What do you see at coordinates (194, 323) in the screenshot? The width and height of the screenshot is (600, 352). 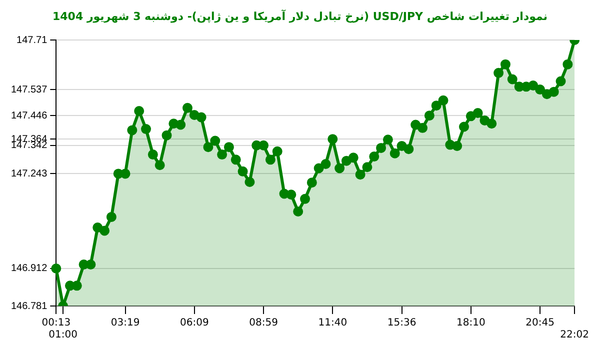 I see `x-tick-label: 06:09` at bounding box center [194, 323].